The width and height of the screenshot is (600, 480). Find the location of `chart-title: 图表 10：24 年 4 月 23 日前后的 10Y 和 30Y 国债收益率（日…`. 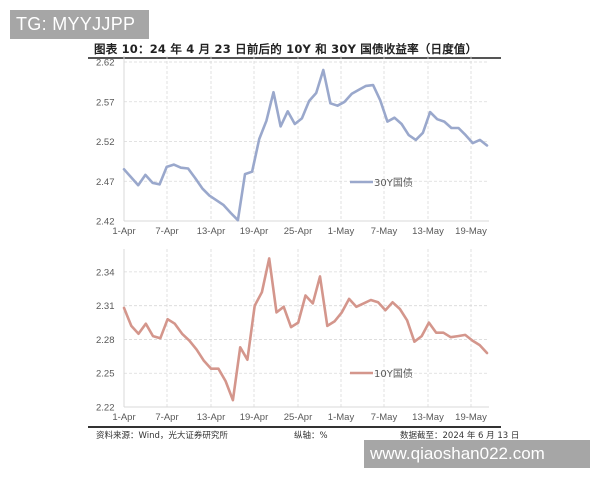

chart-title: 图表 10：24 年 4 月 23 日前后的 10Y 和 30Y 国债收益率（日… is located at coordinates (286, 49).